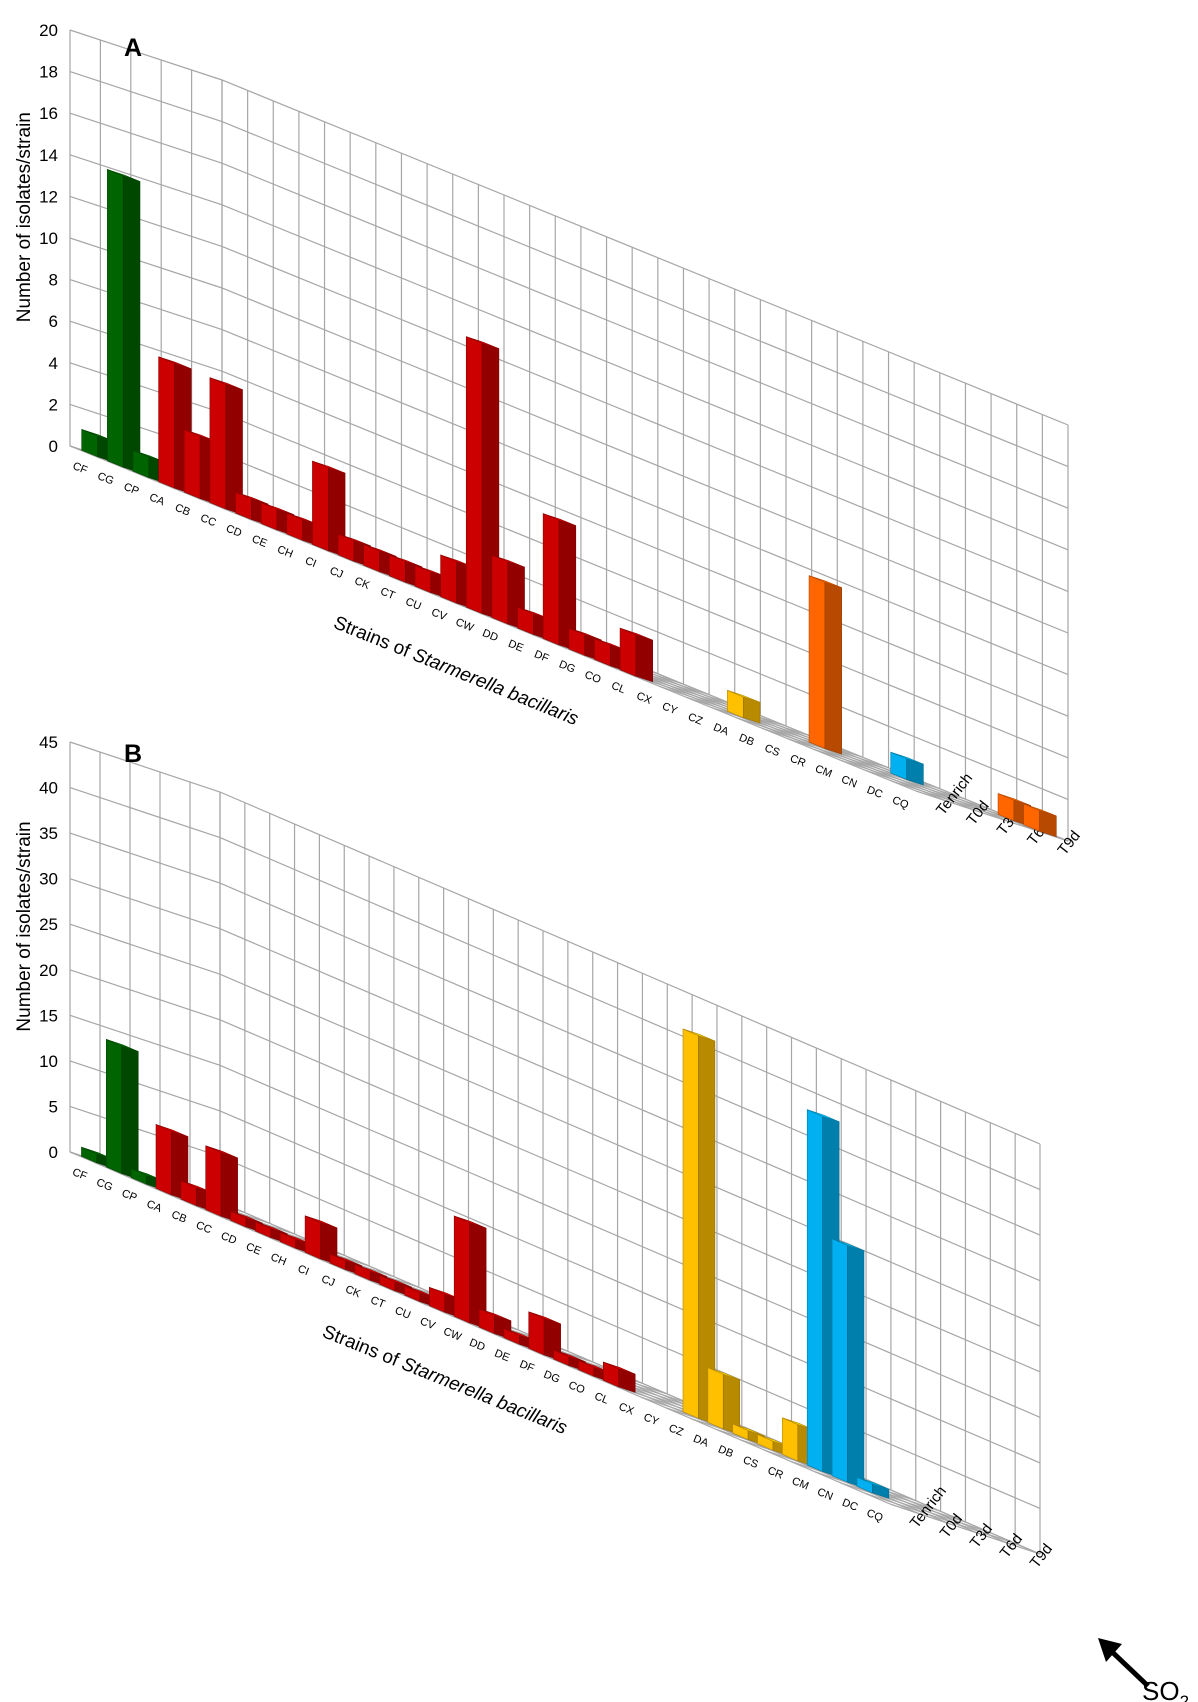 The image size is (1198, 1702). Describe the element at coordinates (48, 196) in the screenshot. I see `y-tick-label: 12` at that location.